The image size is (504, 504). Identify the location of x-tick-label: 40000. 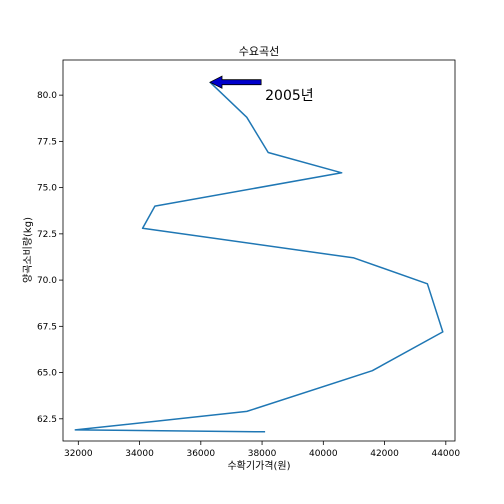
(323, 454).